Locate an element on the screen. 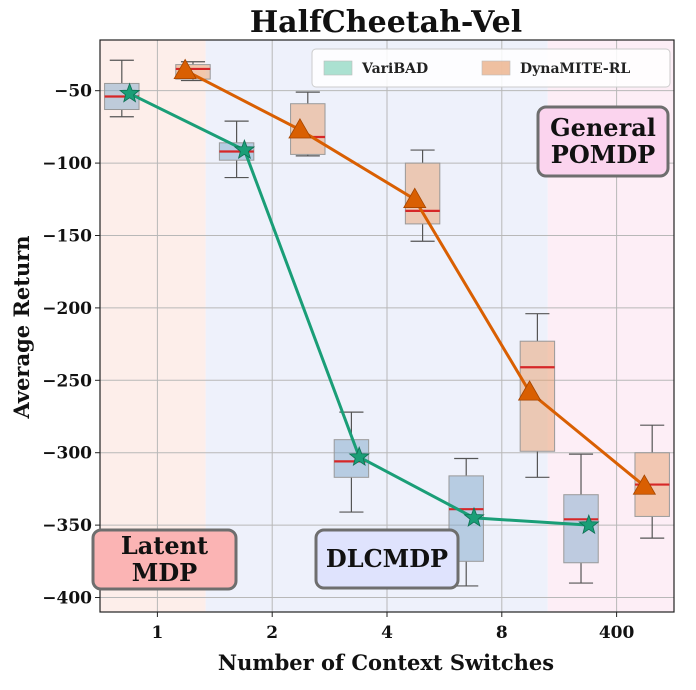  x-tick-label: 400 is located at coordinates (617, 633).